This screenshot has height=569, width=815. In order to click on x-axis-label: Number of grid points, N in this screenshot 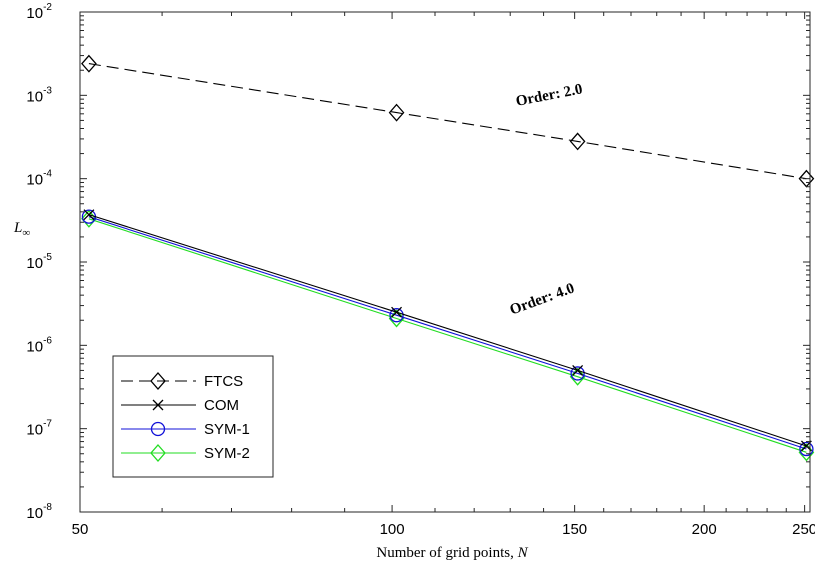, I will do `click(452, 553)`.